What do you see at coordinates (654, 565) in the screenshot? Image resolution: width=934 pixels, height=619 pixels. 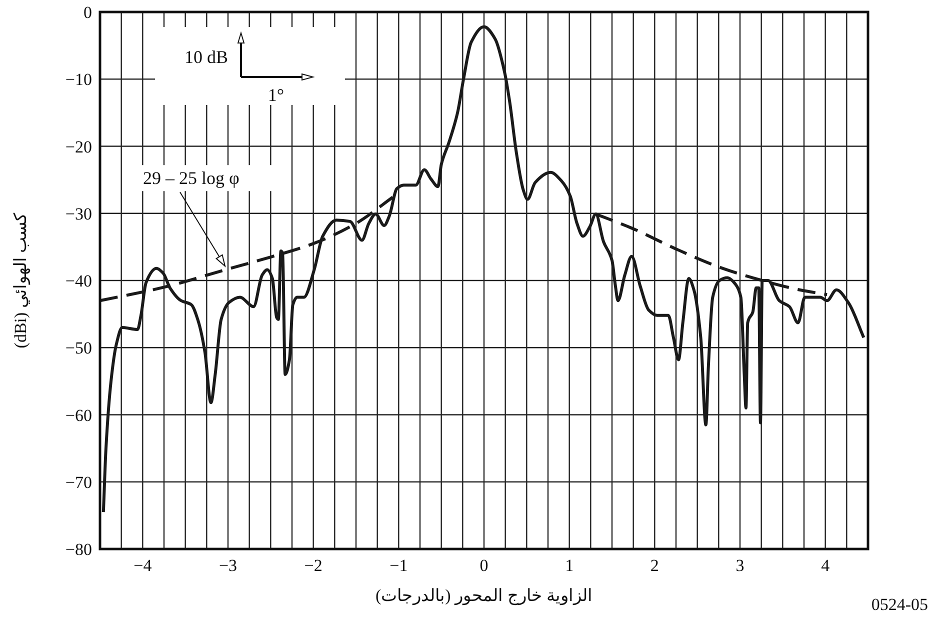 I see `x-tick-label: 2` at bounding box center [654, 565].